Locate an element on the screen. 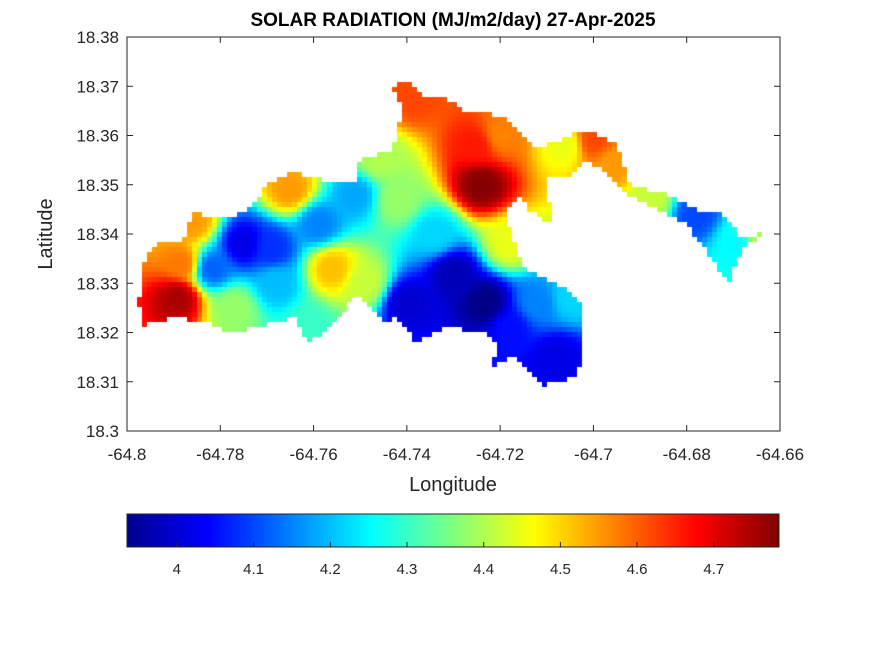  colorbar-tick-label: 4.5 is located at coordinates (560, 569).